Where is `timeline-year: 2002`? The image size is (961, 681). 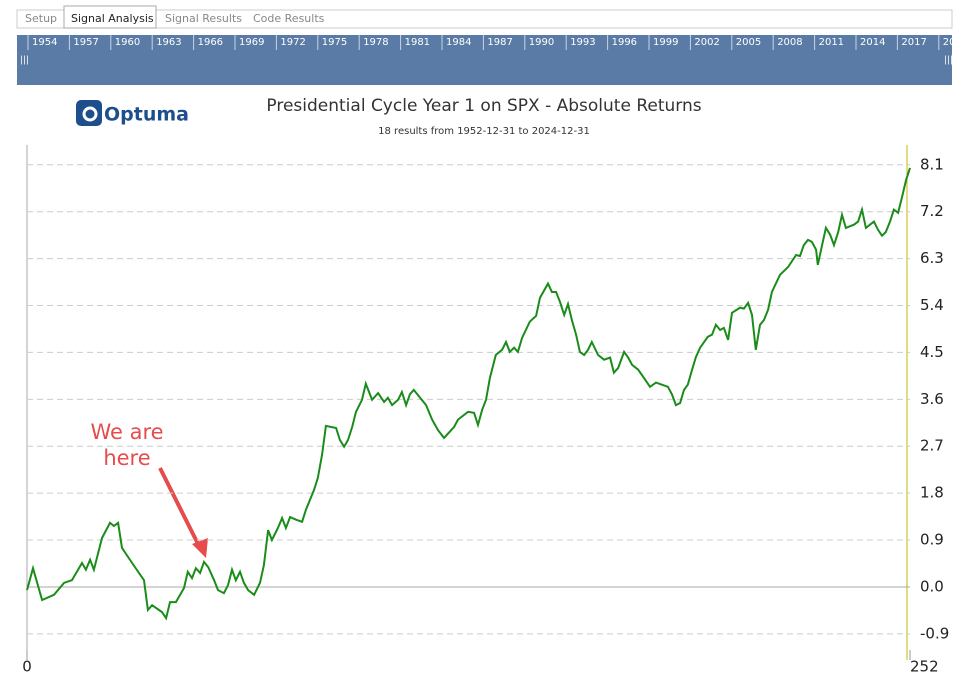 timeline-year: 2002 is located at coordinates (706, 42).